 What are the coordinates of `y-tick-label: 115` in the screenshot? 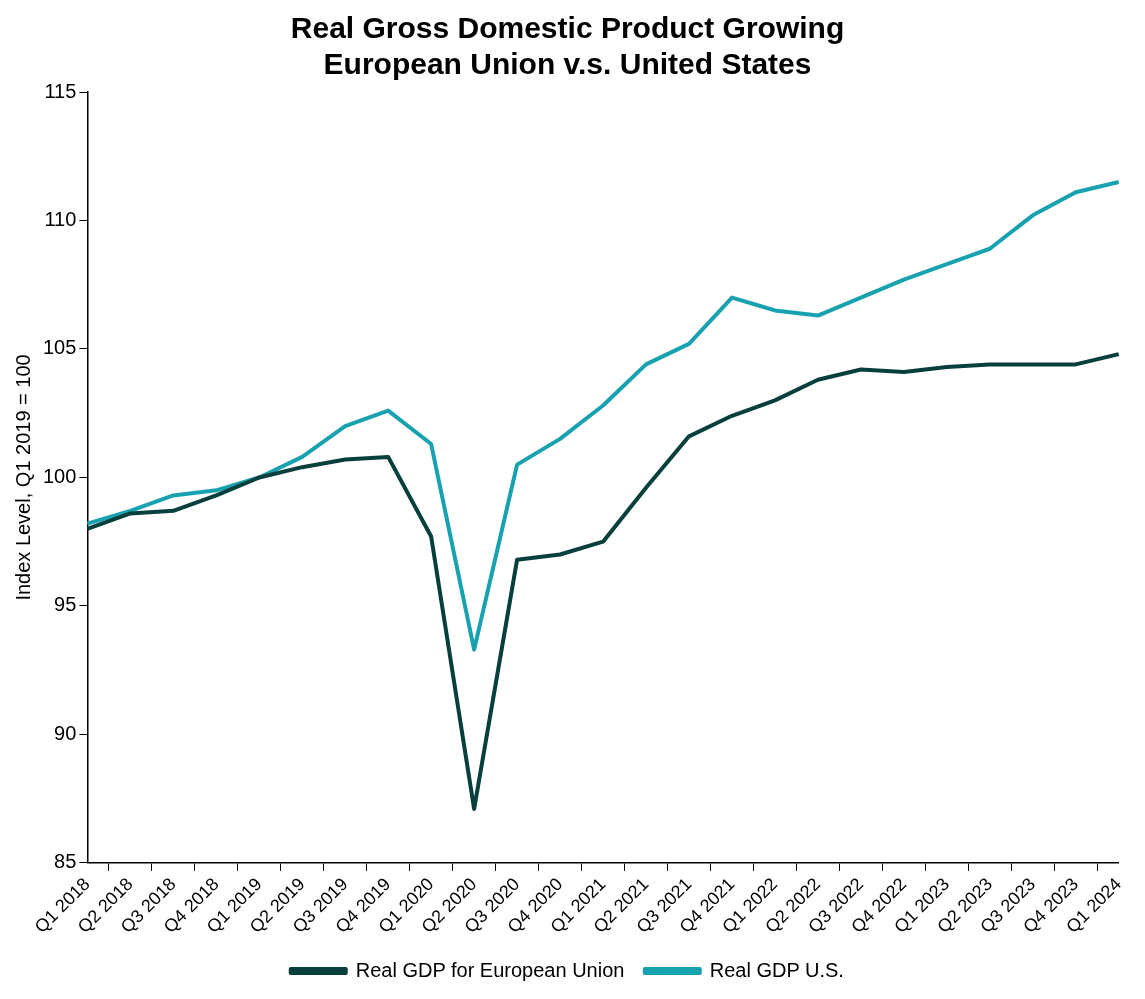 It's located at (60, 90).